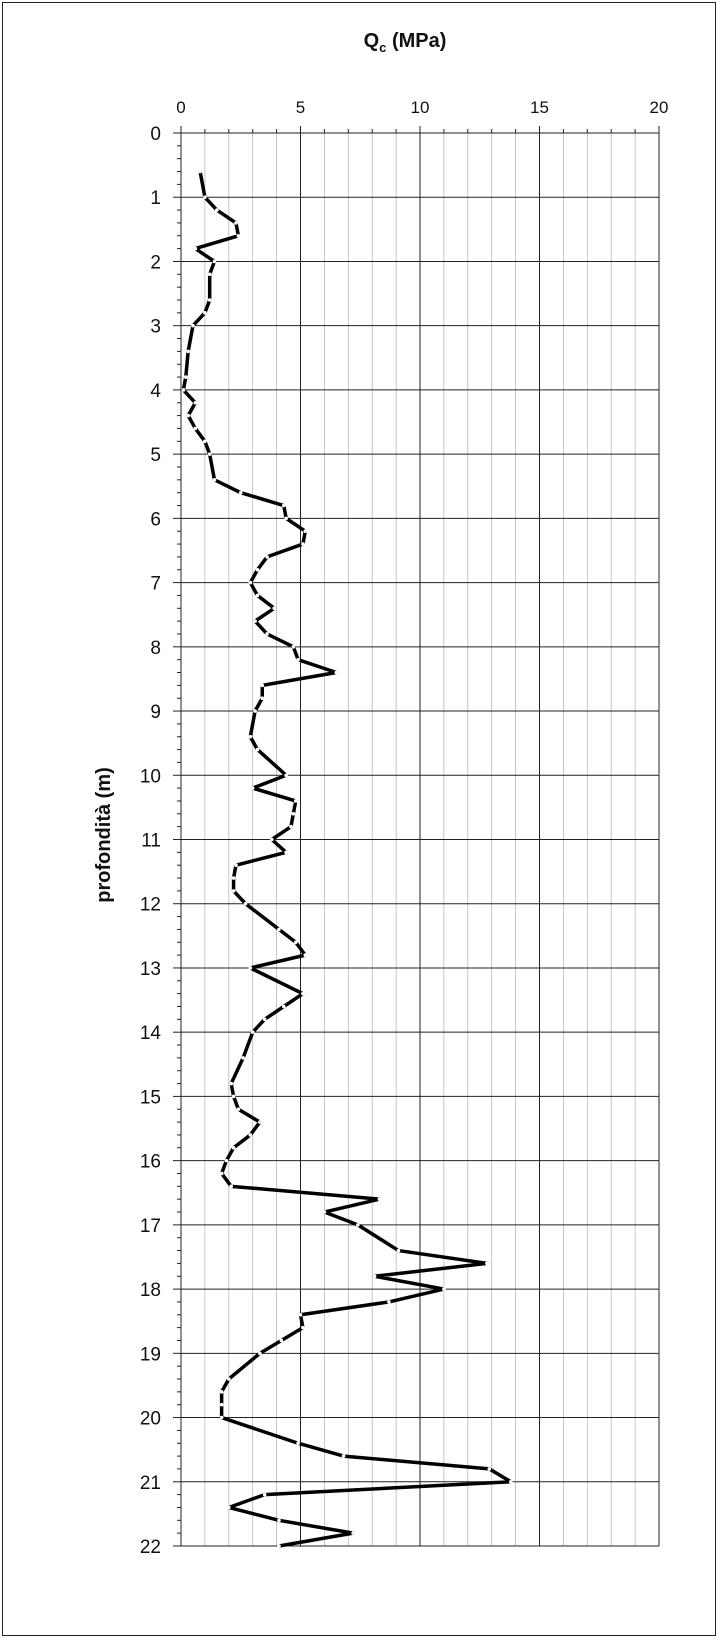 This screenshot has height=1640, width=720. I want to click on y-tick-label: 0, so click(155, 134).